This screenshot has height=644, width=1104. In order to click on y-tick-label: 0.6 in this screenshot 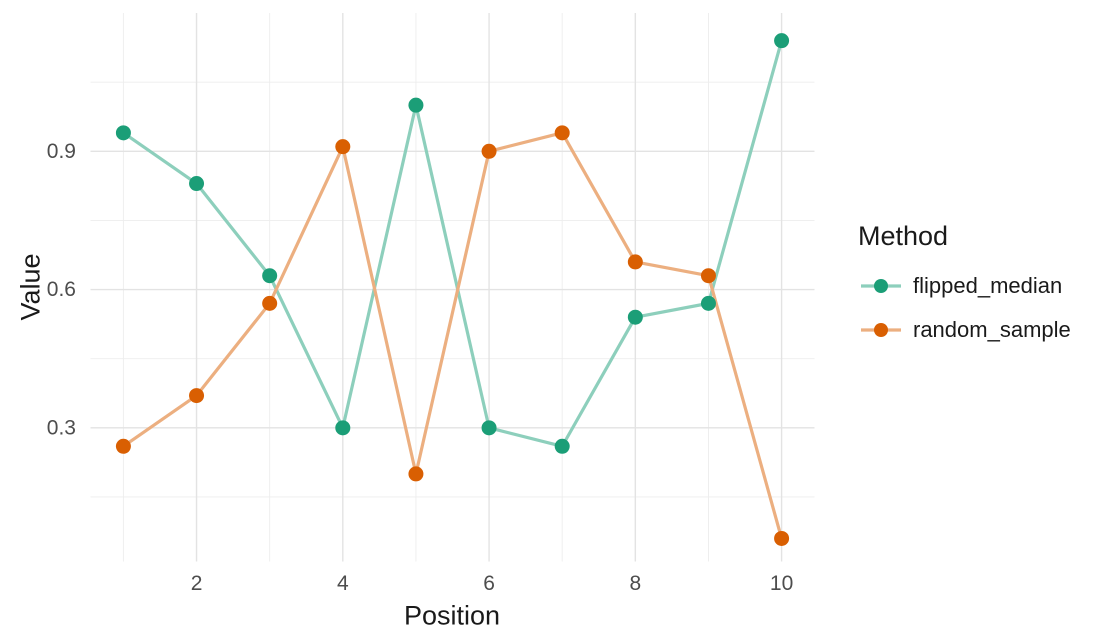, I will do `click(61, 289)`.